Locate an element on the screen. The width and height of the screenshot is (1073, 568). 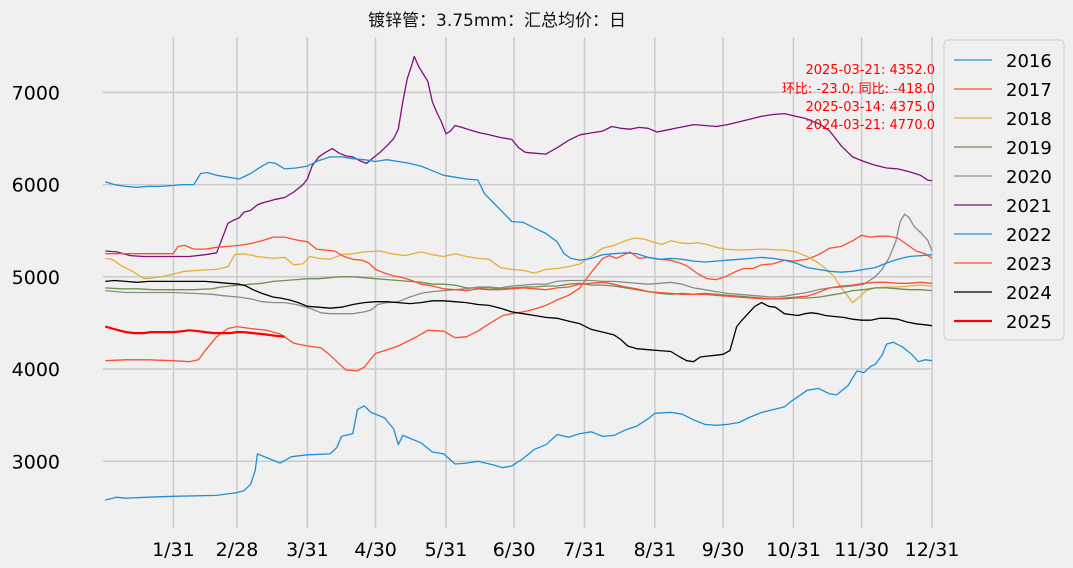
x-tick-label: 10/31 is located at coordinates (793, 550).